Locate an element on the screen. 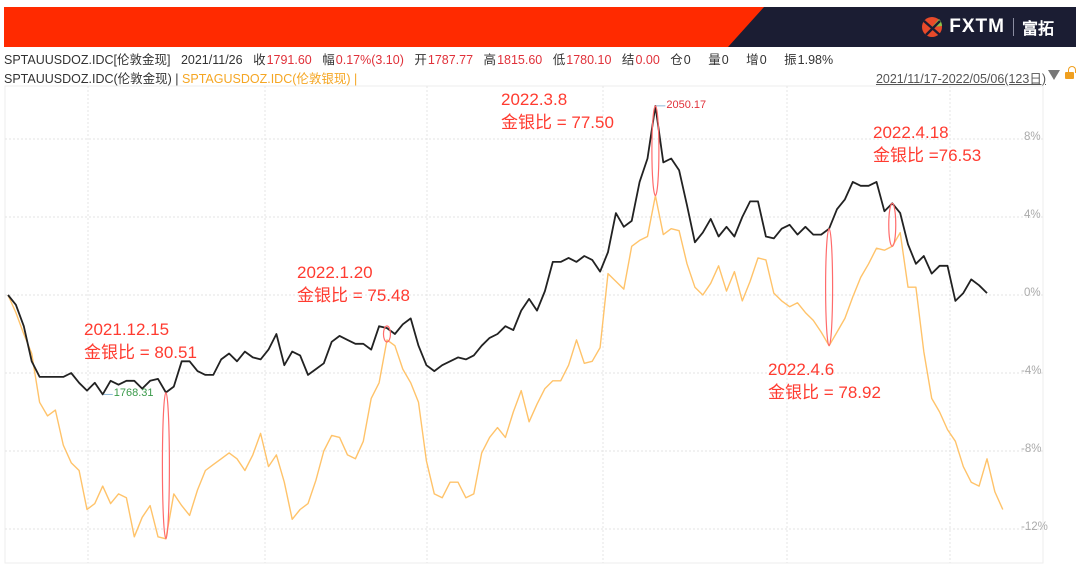 Image resolution: width=1080 pixels, height=582 pixels. open-value: 1787.77 is located at coordinates (450, 60).